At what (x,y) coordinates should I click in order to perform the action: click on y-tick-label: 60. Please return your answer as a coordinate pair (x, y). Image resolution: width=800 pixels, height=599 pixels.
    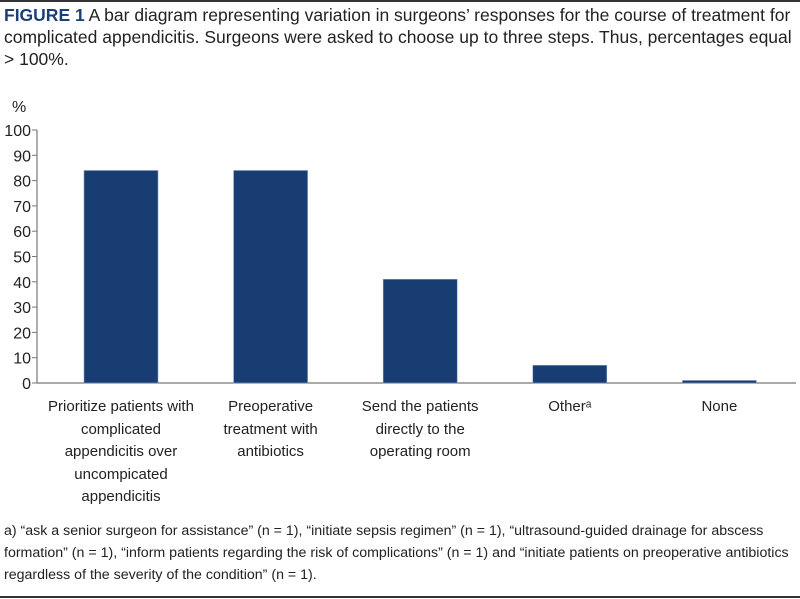
    Looking at the image, I should click on (22, 232).